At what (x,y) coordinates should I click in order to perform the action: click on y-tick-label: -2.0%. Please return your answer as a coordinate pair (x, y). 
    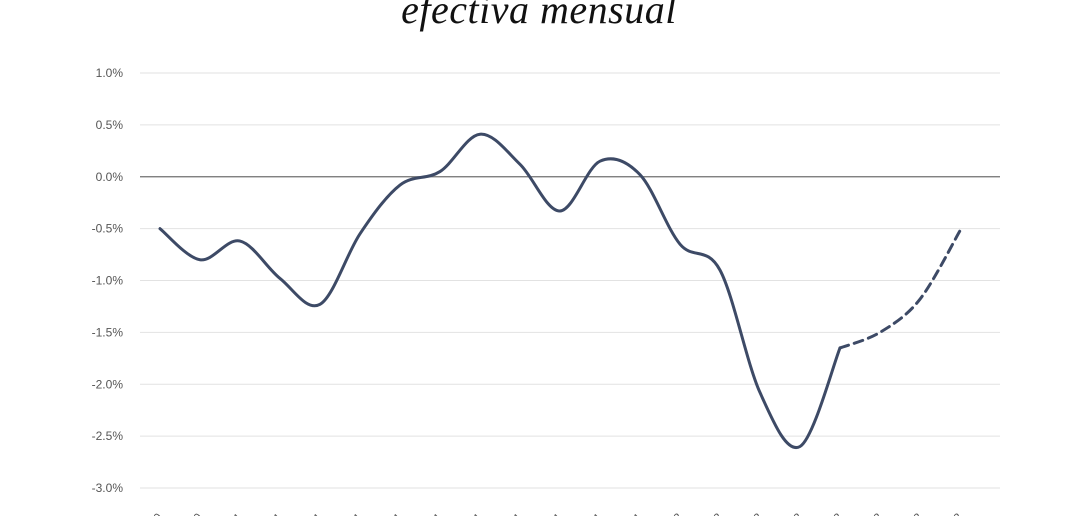
    Looking at the image, I should click on (108, 384).